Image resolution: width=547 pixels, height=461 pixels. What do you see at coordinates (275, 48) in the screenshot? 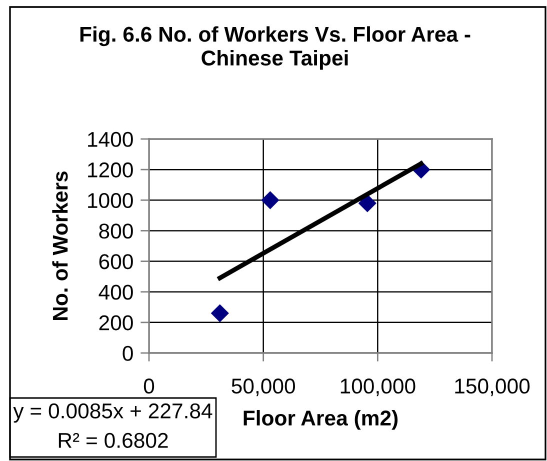
I see `chart-title: Fig. 6.6 No. of Workers Vs. Floor Area - Chinese Taipei` at bounding box center [275, 48].